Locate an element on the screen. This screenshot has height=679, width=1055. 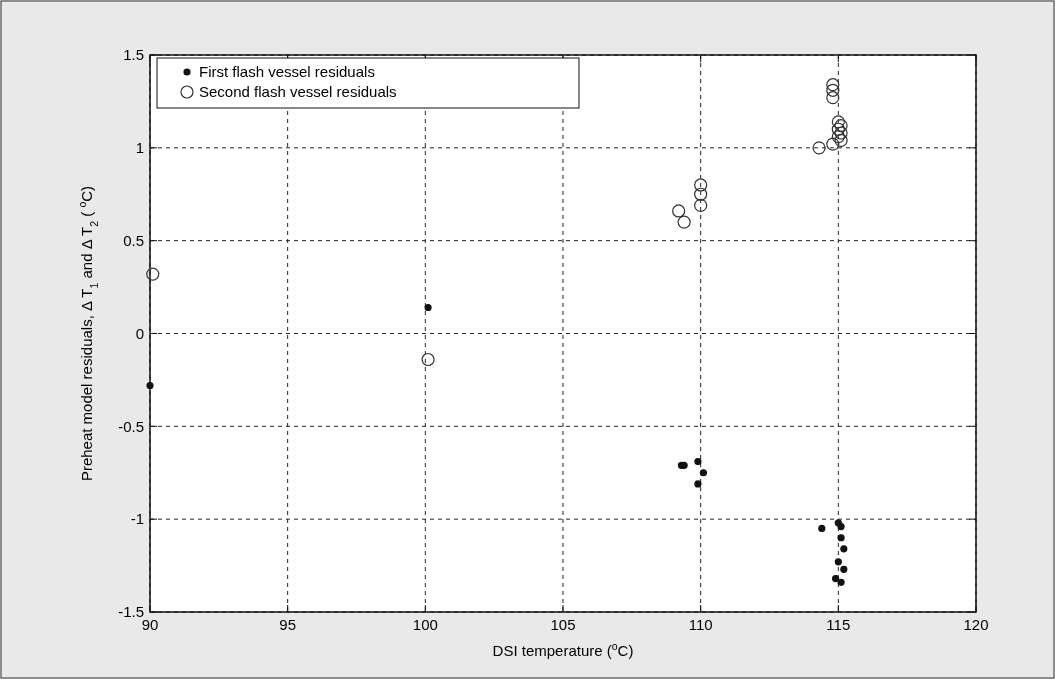
x-tick-label: 115 is located at coordinates (838, 624).